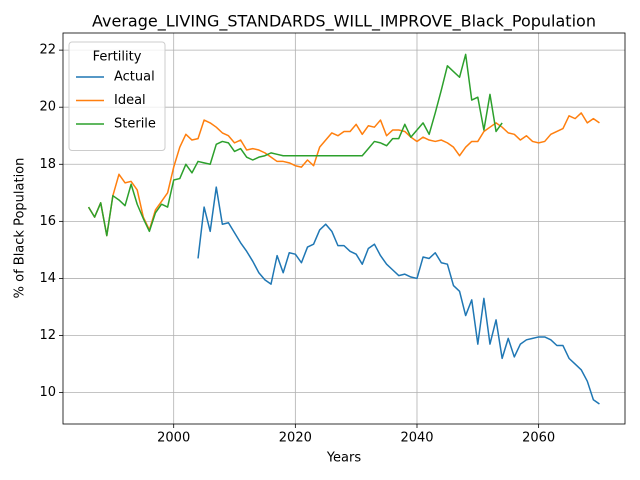 This screenshot has width=640, height=480. I want to click on legend-title: Fertility, so click(117, 57).